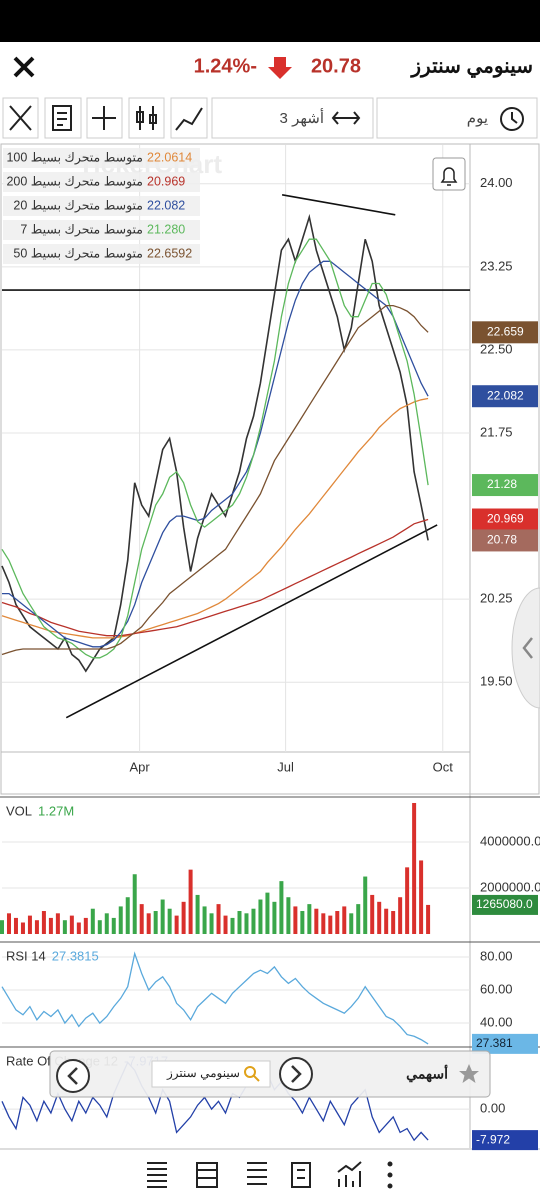  What do you see at coordinates (166, 181) in the screenshot?
I see `legend-value: 20.969` at bounding box center [166, 181].